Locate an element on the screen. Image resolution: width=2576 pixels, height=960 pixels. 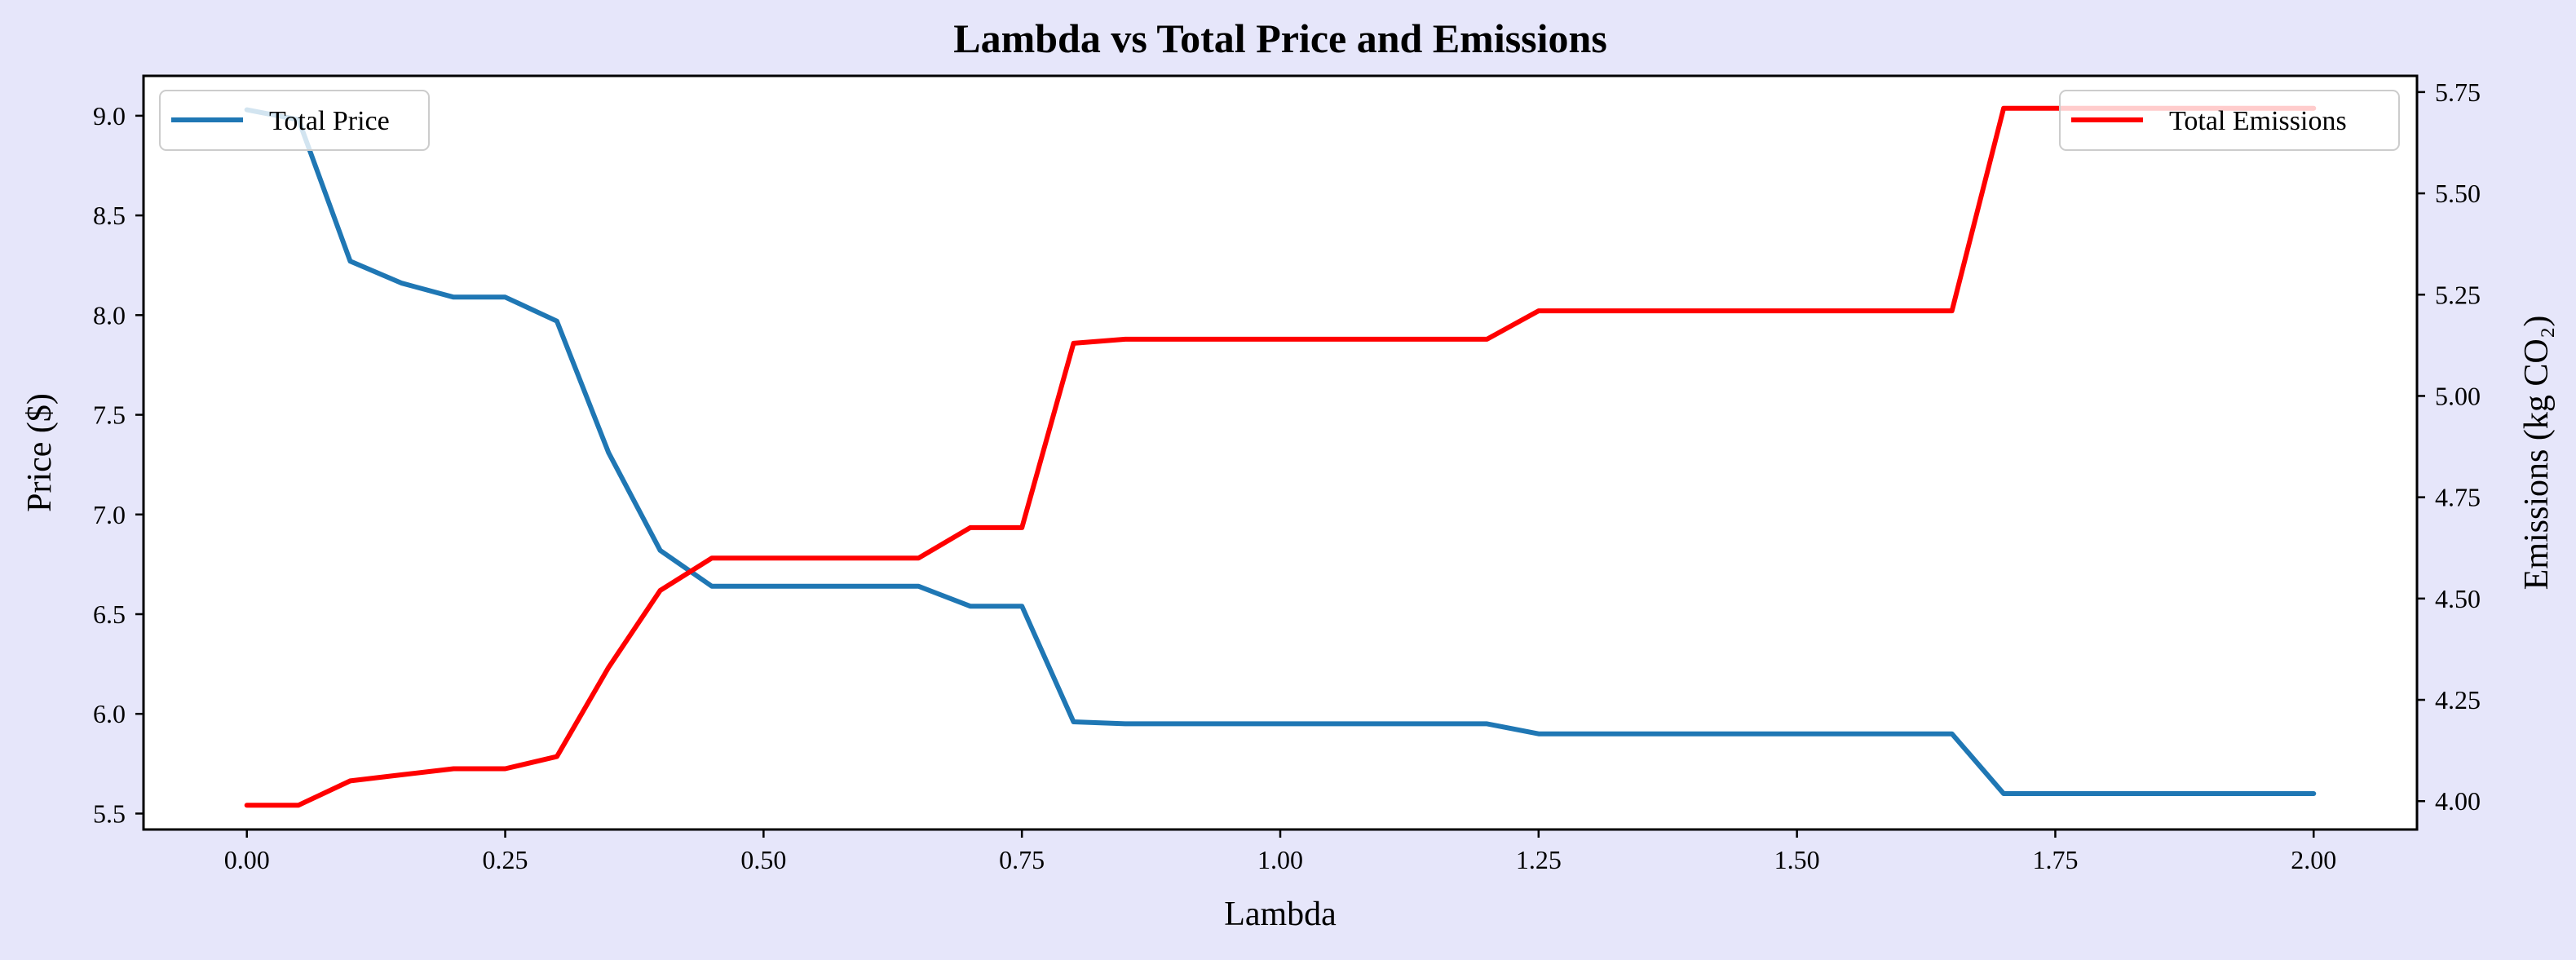
legend-emissions-box is located at coordinates (2229, 120).